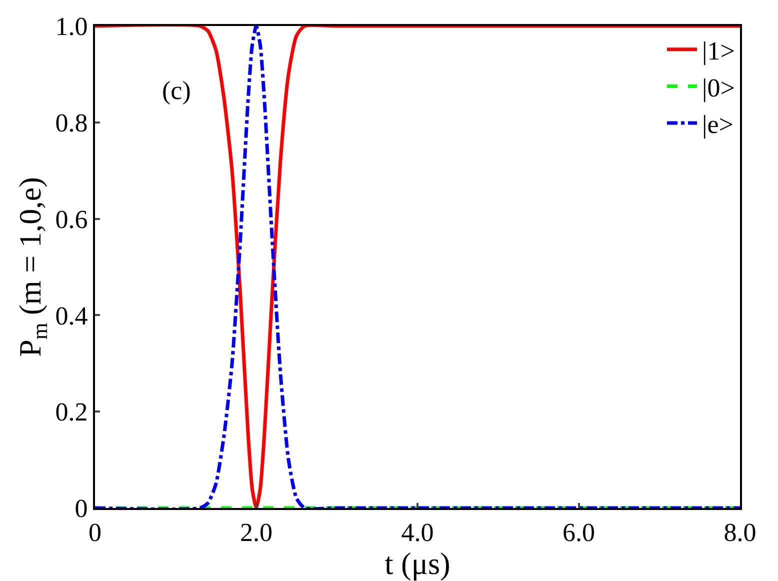  Describe the element at coordinates (71, 27) in the screenshot. I see `y-tick-label: 1.0` at that location.